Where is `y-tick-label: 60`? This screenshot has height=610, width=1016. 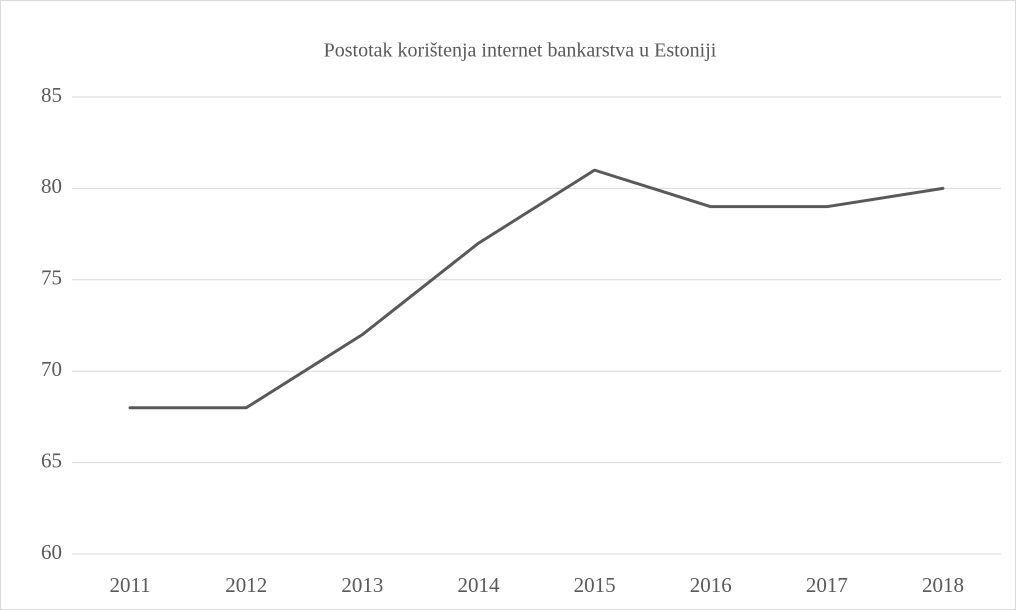
y-tick-label: 60 is located at coordinates (51, 552).